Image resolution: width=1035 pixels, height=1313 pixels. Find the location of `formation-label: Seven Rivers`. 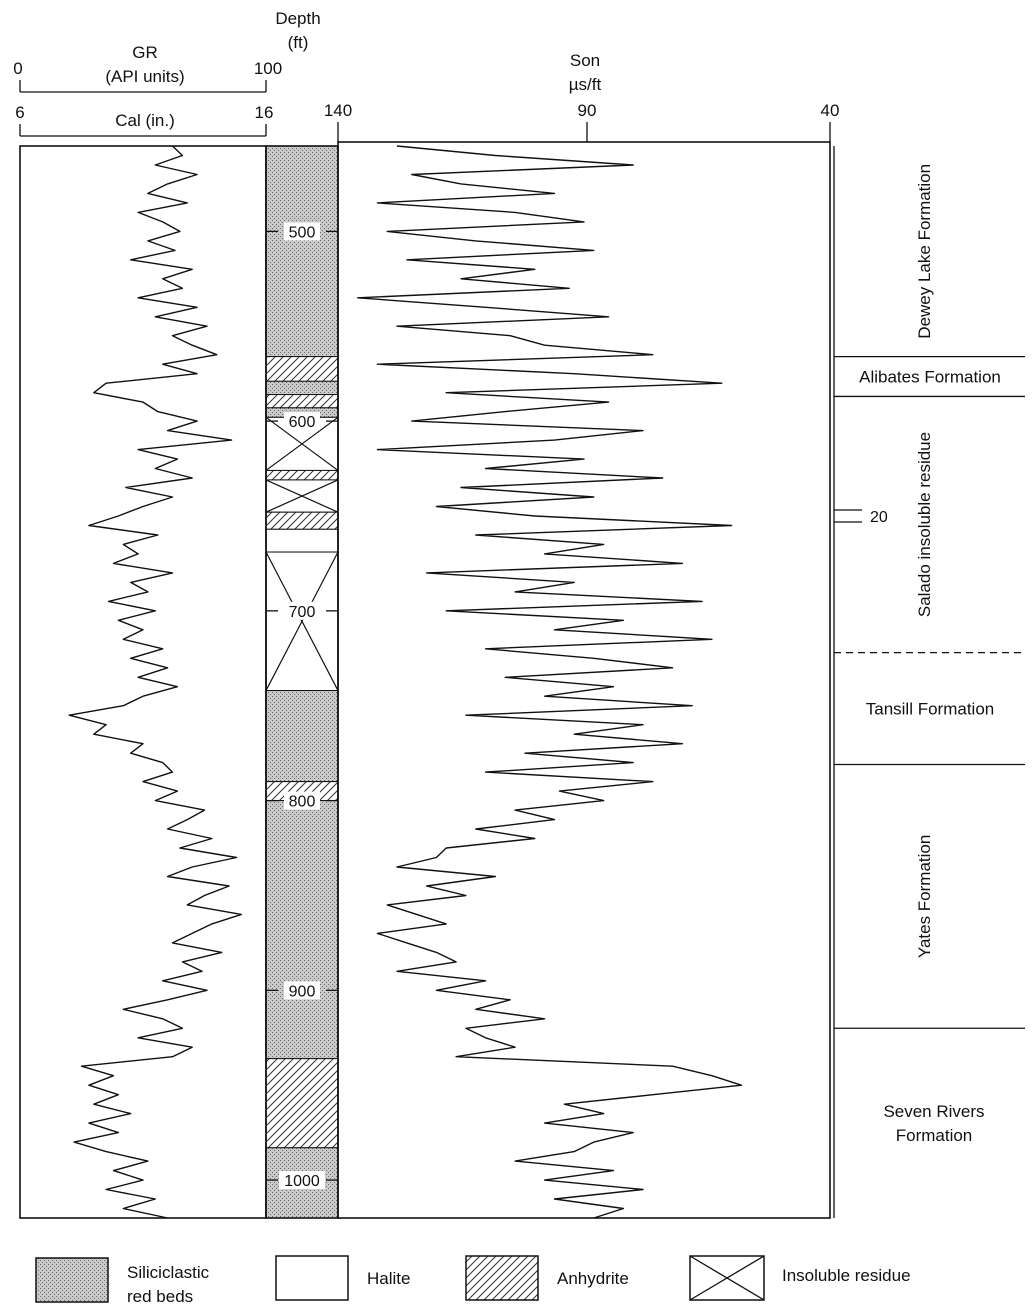

formation-label: Seven Rivers is located at coordinates (933, 1111).